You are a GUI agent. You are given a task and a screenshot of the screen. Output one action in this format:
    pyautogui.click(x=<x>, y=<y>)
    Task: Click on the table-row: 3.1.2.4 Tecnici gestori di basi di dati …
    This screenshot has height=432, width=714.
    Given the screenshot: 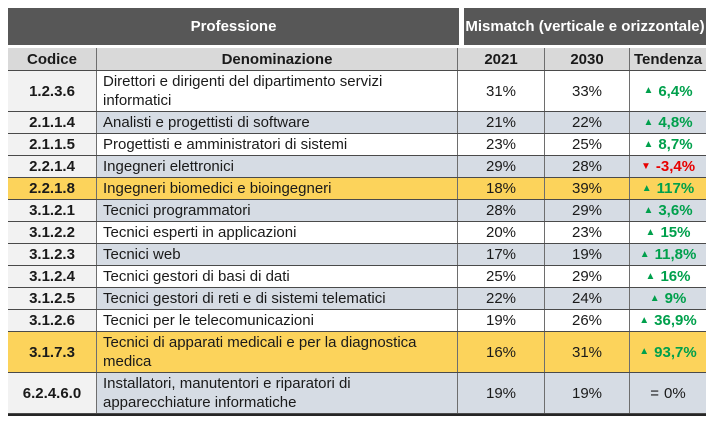 What is the action you would take?
    pyautogui.click(x=357, y=277)
    